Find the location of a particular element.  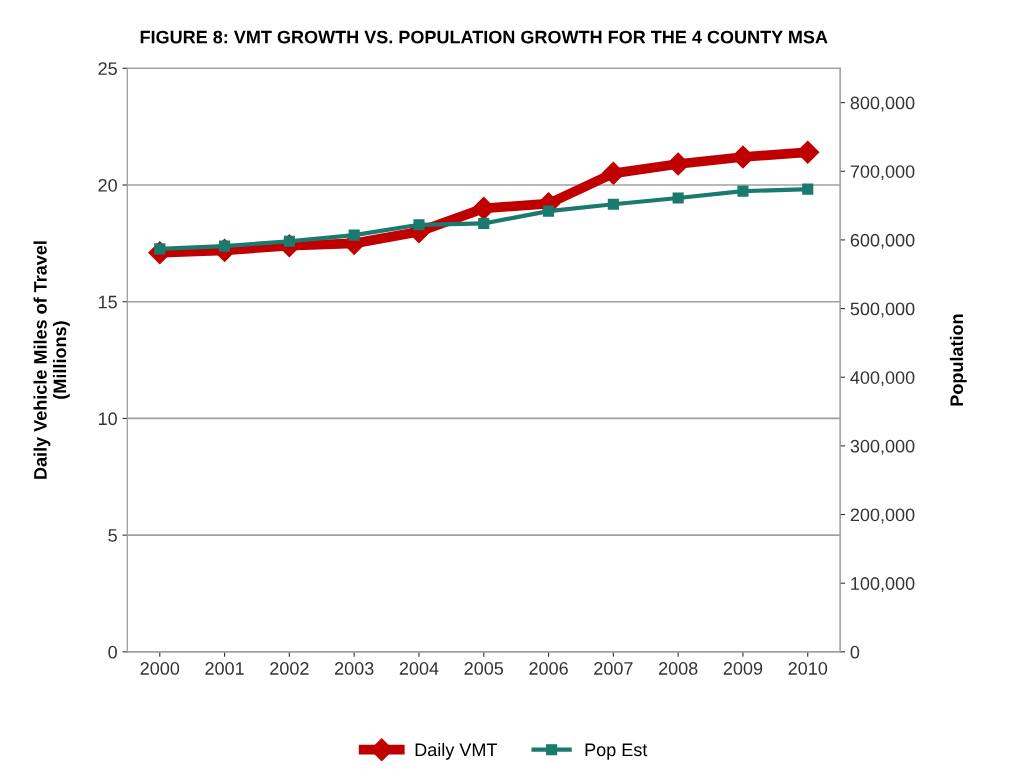

x-tick-label: 2009 is located at coordinates (743, 668).